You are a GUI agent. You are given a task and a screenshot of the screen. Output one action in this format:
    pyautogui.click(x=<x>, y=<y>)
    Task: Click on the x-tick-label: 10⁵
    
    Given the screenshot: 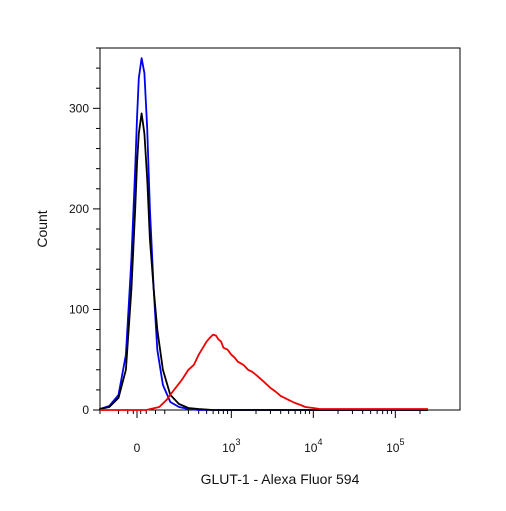 What is the action you would take?
    pyautogui.click(x=395, y=446)
    